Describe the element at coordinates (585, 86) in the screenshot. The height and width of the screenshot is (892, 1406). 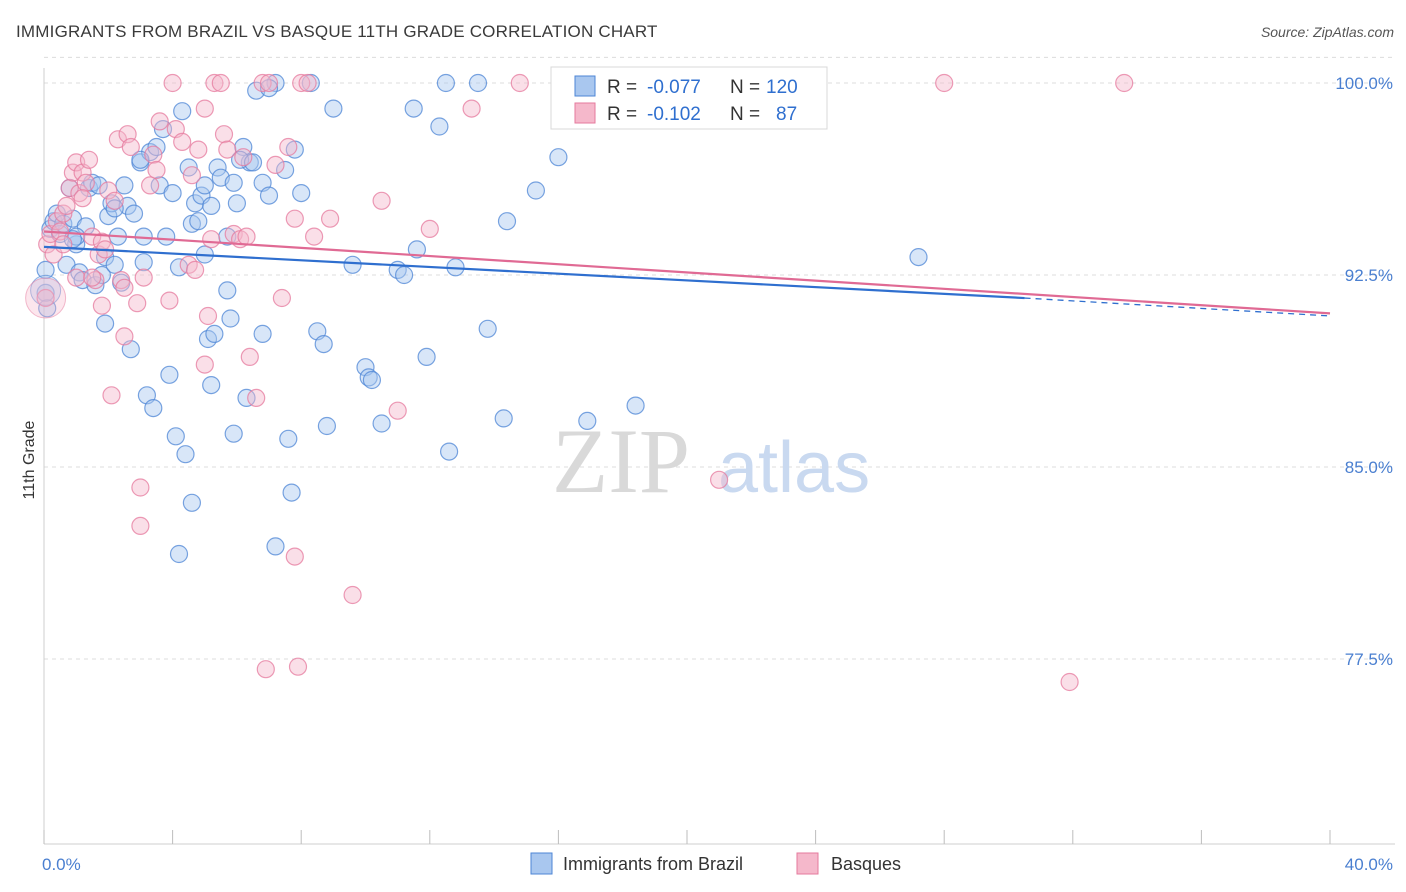
I see `legend-swatch-brazil` at that location.